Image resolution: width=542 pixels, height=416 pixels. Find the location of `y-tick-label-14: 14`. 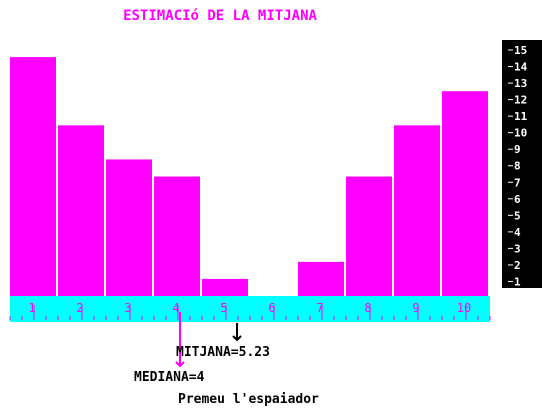

y-tick-label-14: 14 is located at coordinates (521, 67).